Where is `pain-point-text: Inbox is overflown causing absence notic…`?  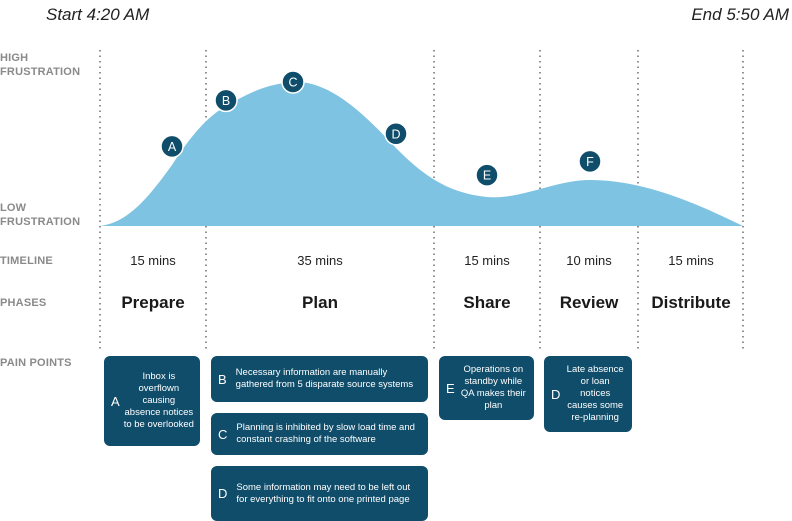 pain-point-text: Inbox is overflown causing absence notic… is located at coordinates (158, 400).